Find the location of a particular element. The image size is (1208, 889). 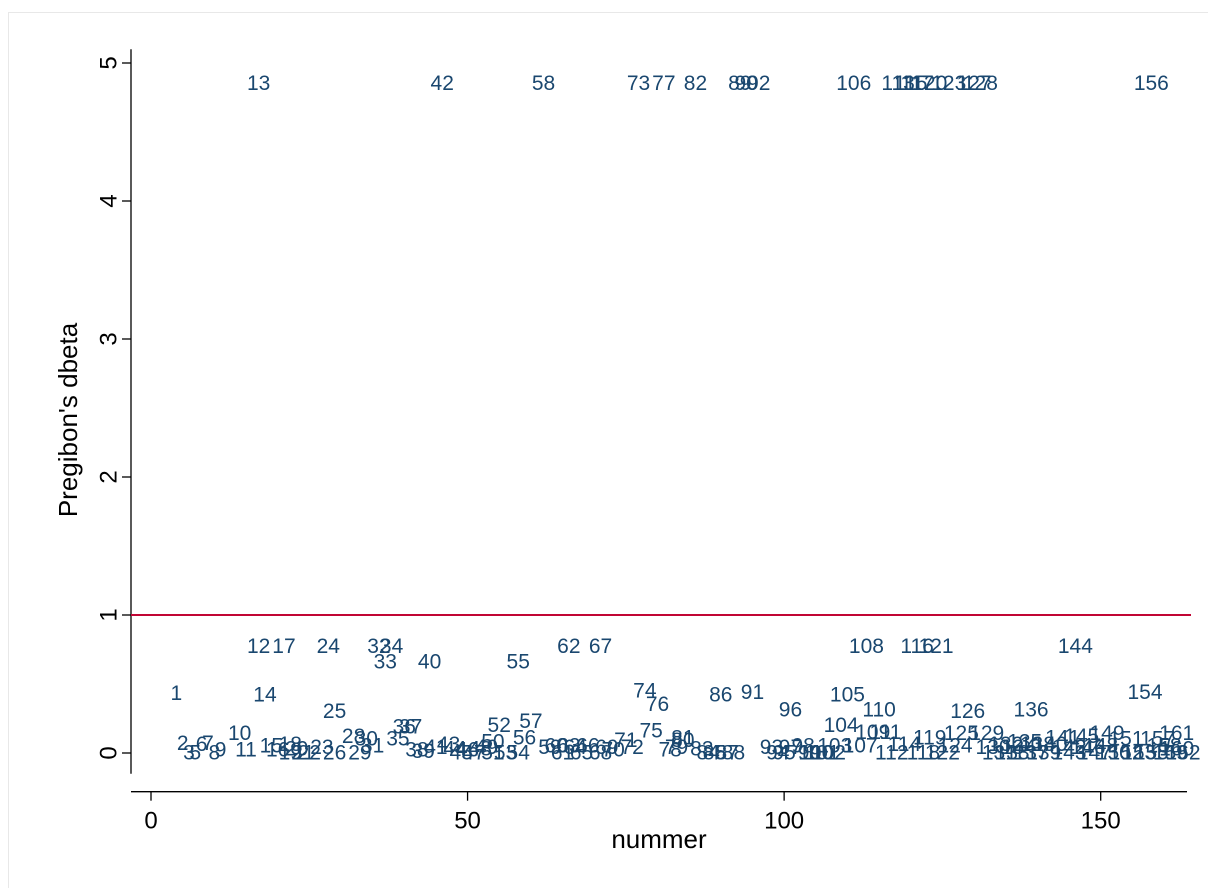

point-label: 159 is located at coordinates (1170, 753).